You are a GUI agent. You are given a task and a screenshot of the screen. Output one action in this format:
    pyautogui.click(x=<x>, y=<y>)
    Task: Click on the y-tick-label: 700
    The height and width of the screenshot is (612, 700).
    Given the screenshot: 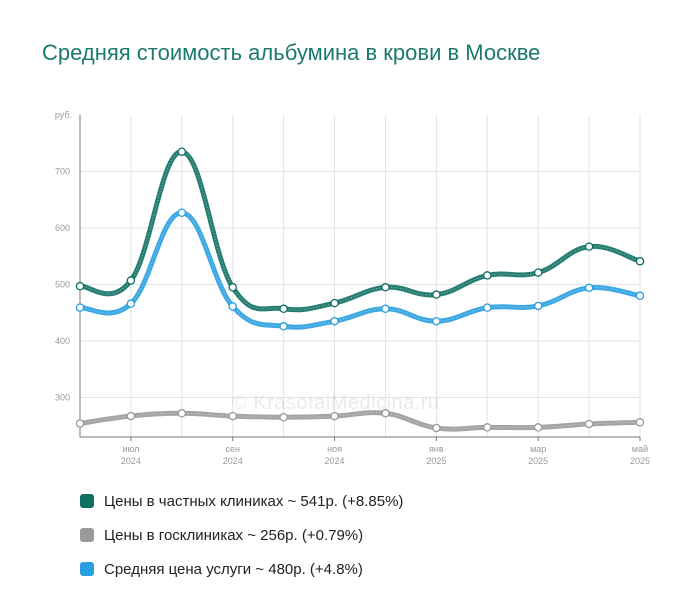 What is the action you would take?
    pyautogui.click(x=62, y=171)
    